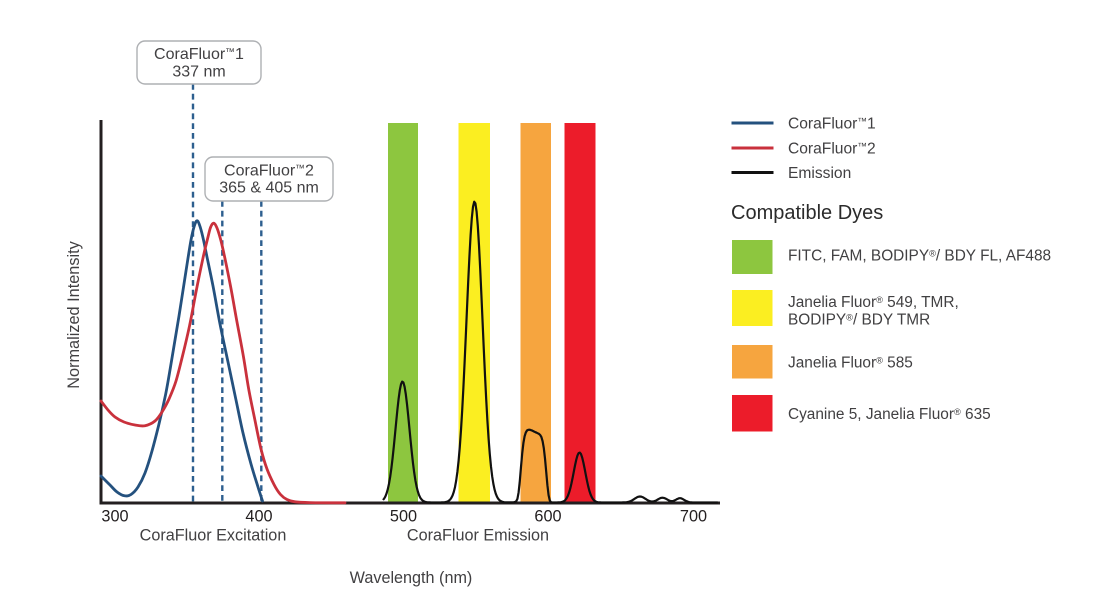 The image size is (1110, 612). Describe the element at coordinates (547, 517) in the screenshot. I see `svg-text: 600` at that location.